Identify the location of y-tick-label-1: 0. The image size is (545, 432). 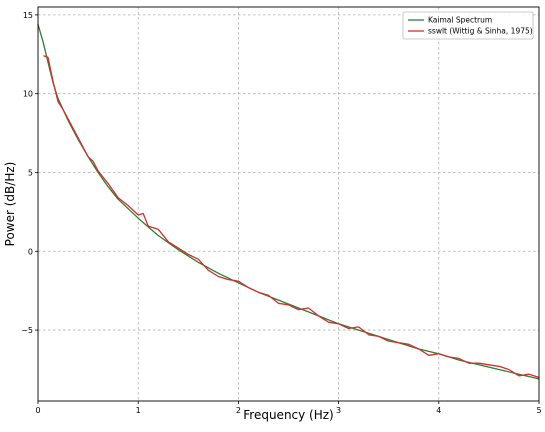
(30, 251).